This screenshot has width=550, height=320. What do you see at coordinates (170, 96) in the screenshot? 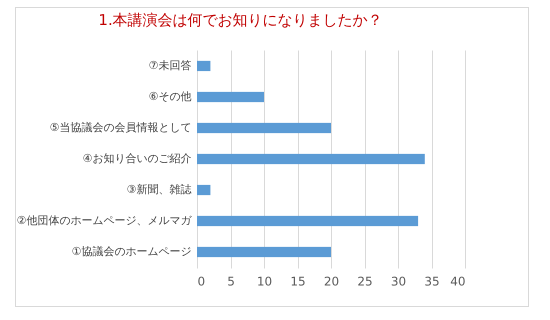
I see `y-tick-label: ⑥その他` at bounding box center [170, 96].